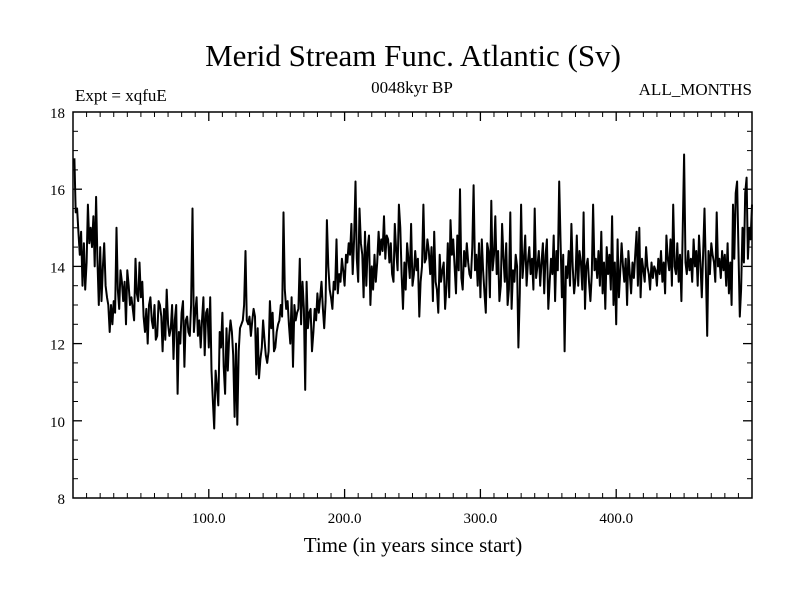  What do you see at coordinates (57, 114) in the screenshot?
I see `y-tick-label: 18` at bounding box center [57, 114].